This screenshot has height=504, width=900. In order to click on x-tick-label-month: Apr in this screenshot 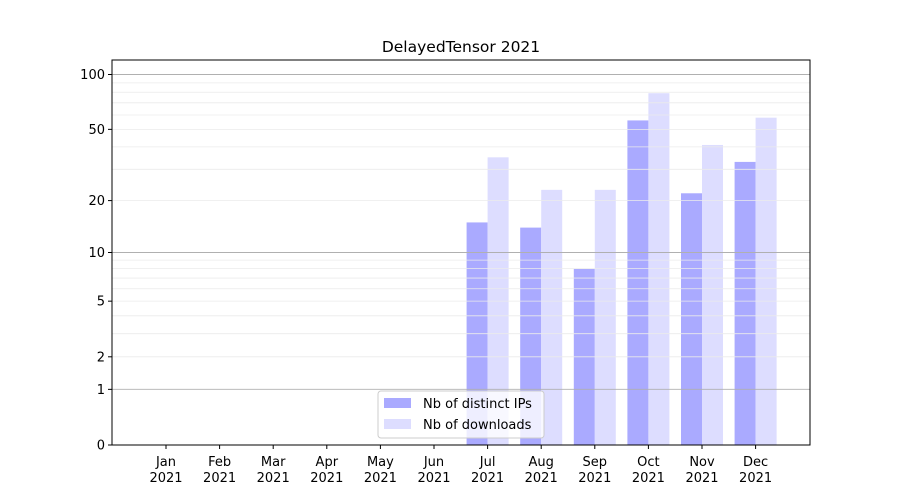, I will do `click(327, 462)`.